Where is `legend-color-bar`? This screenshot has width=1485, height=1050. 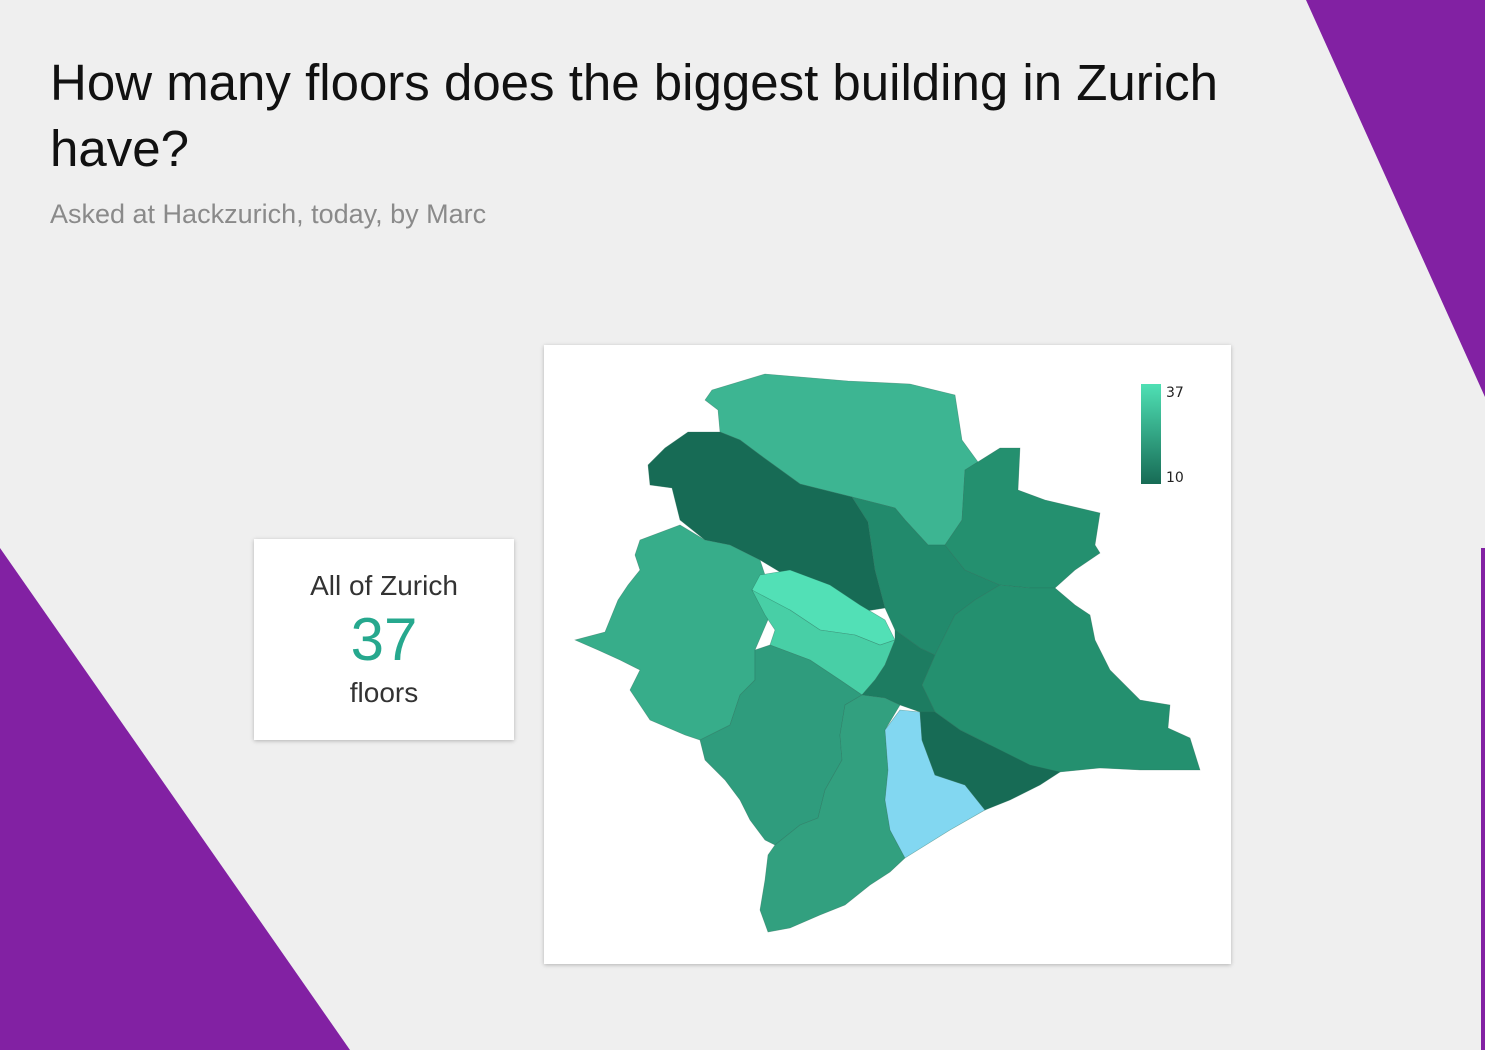
legend-color-bar is located at coordinates (1151, 434).